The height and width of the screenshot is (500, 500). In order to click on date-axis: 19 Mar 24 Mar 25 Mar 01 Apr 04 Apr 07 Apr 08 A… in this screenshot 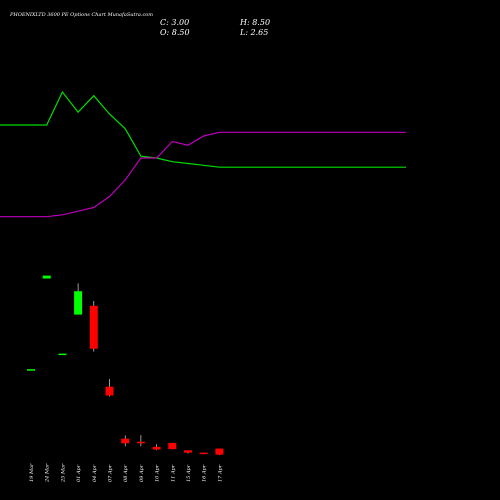, I will do `click(126, 473)`.